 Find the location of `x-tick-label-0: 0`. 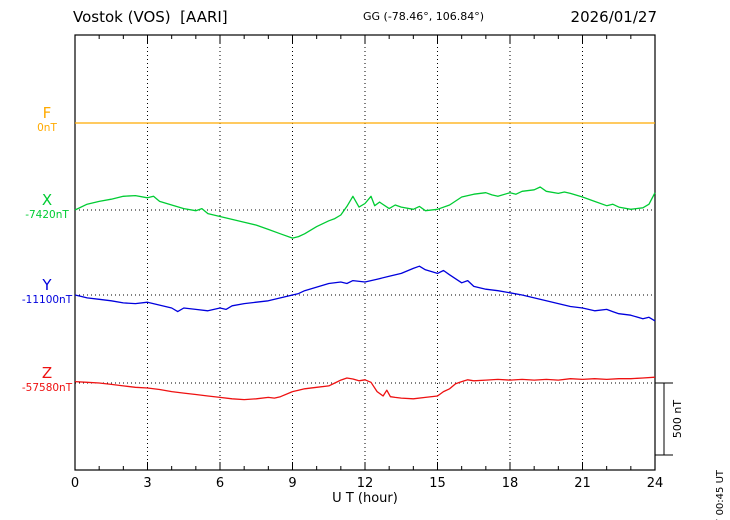

x-tick-label-0: 0 is located at coordinates (75, 483).